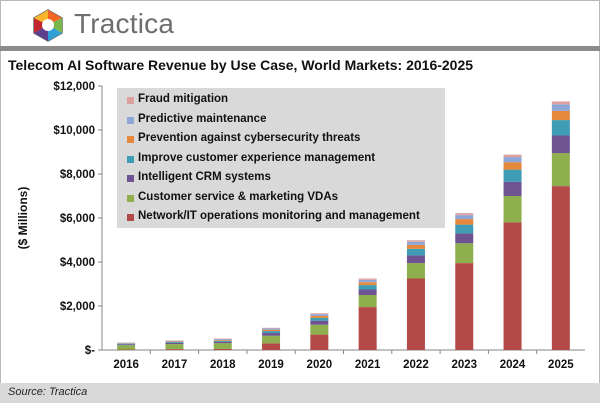 The height and width of the screenshot is (403, 600). Describe the element at coordinates (416, 365) in the screenshot. I see `x-tick-label-2022: 2022` at that location.